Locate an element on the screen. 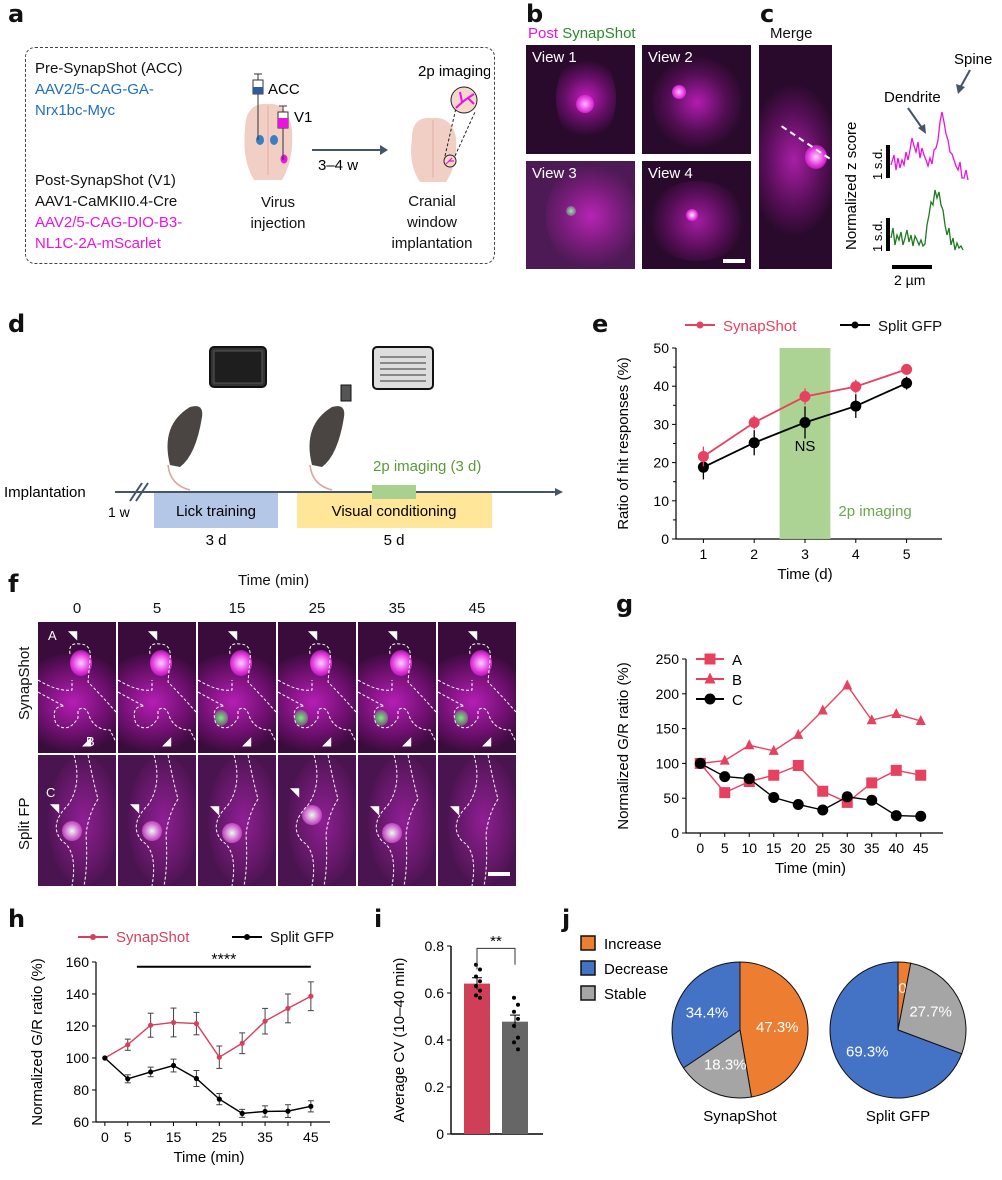  y-tick-label: 50 is located at coordinates (661, 348).